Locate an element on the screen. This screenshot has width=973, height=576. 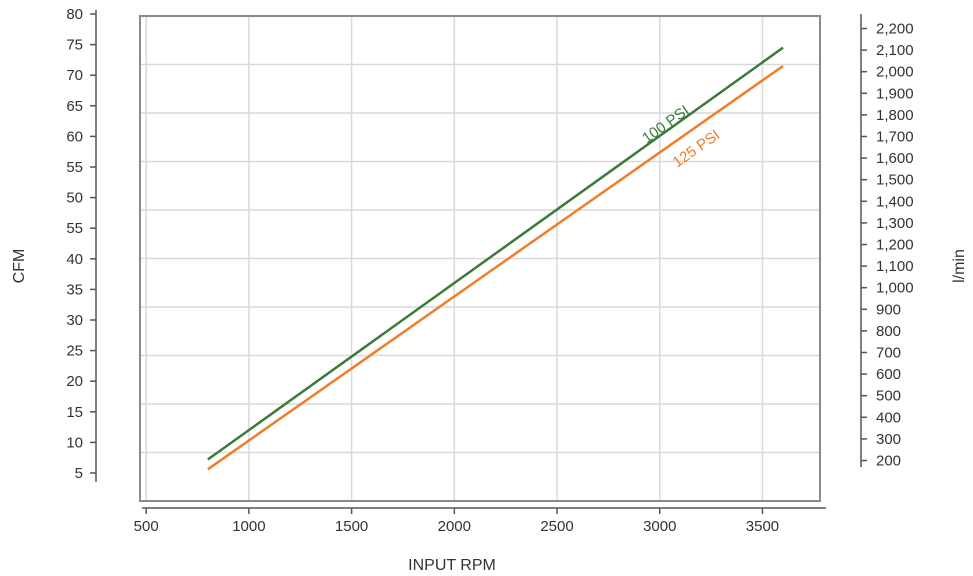
y2-tick-label: 1,800 is located at coordinates (895, 115).